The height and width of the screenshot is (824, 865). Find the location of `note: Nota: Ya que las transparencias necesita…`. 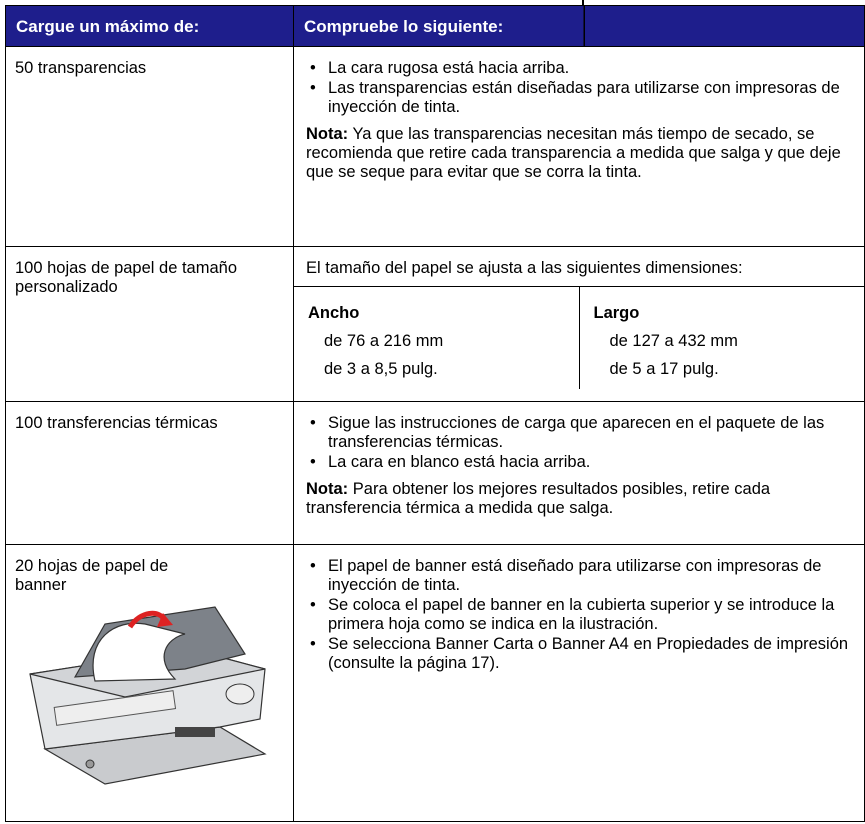

note: Nota: Ya que las transparencias necesita… is located at coordinates (580, 153).